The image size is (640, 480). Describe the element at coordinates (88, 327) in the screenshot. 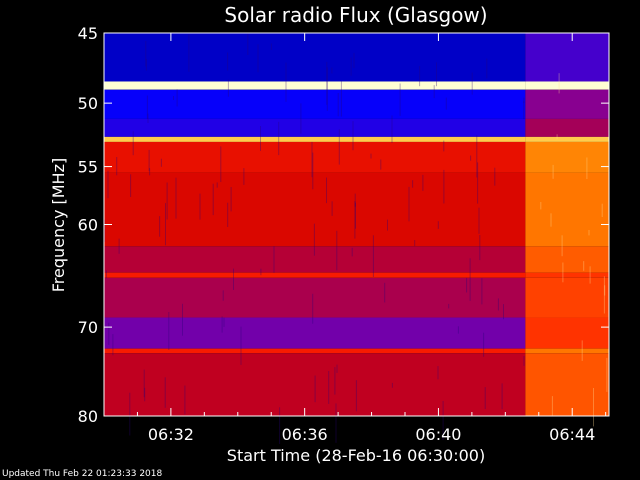

I see `y-tick-label: 70` at that location.